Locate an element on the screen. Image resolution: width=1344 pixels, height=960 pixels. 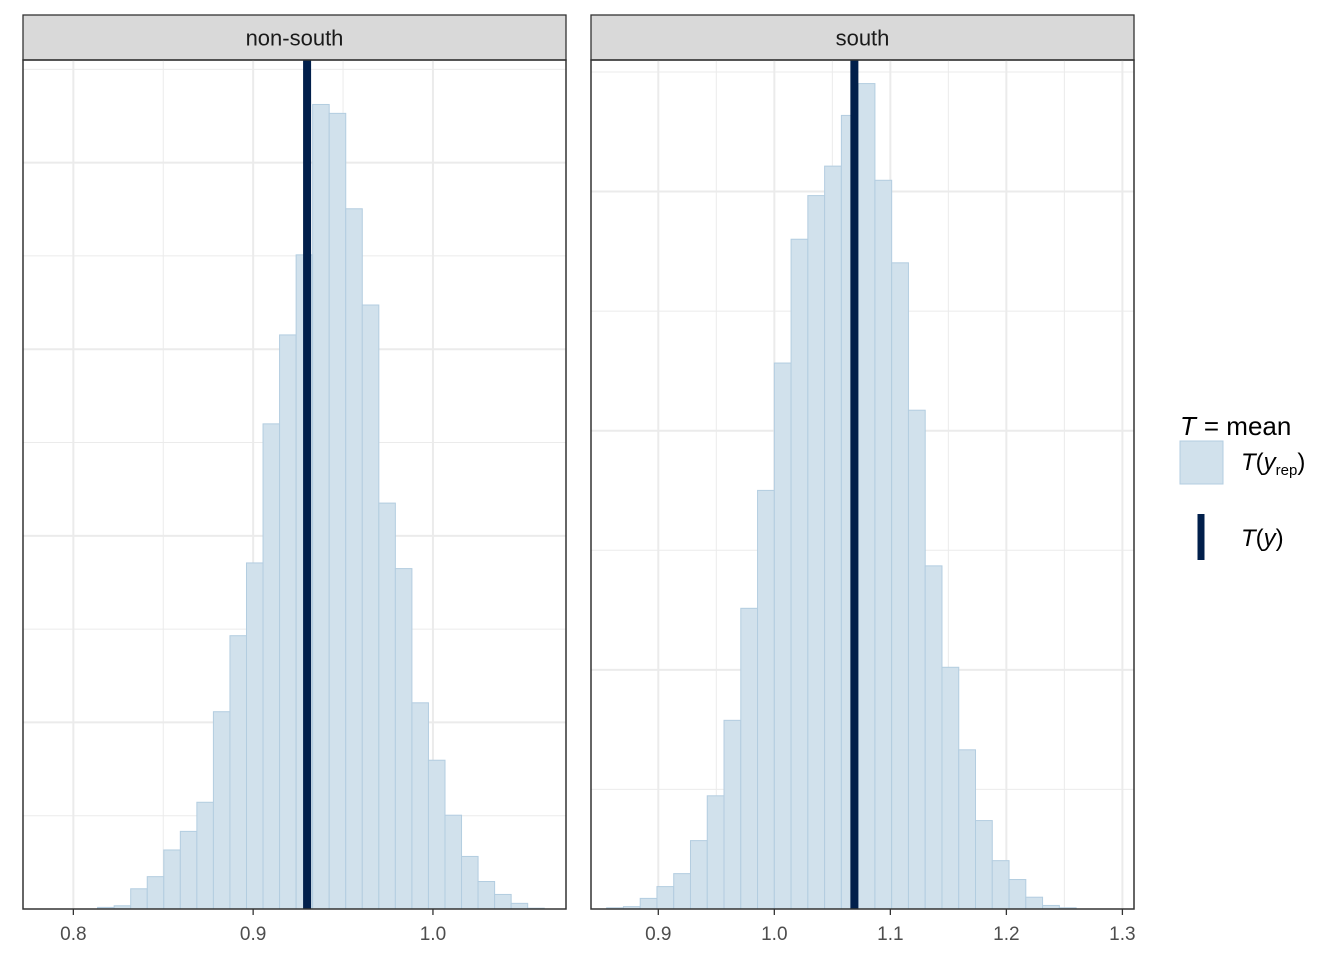
strip-south is located at coordinates (862, 37).